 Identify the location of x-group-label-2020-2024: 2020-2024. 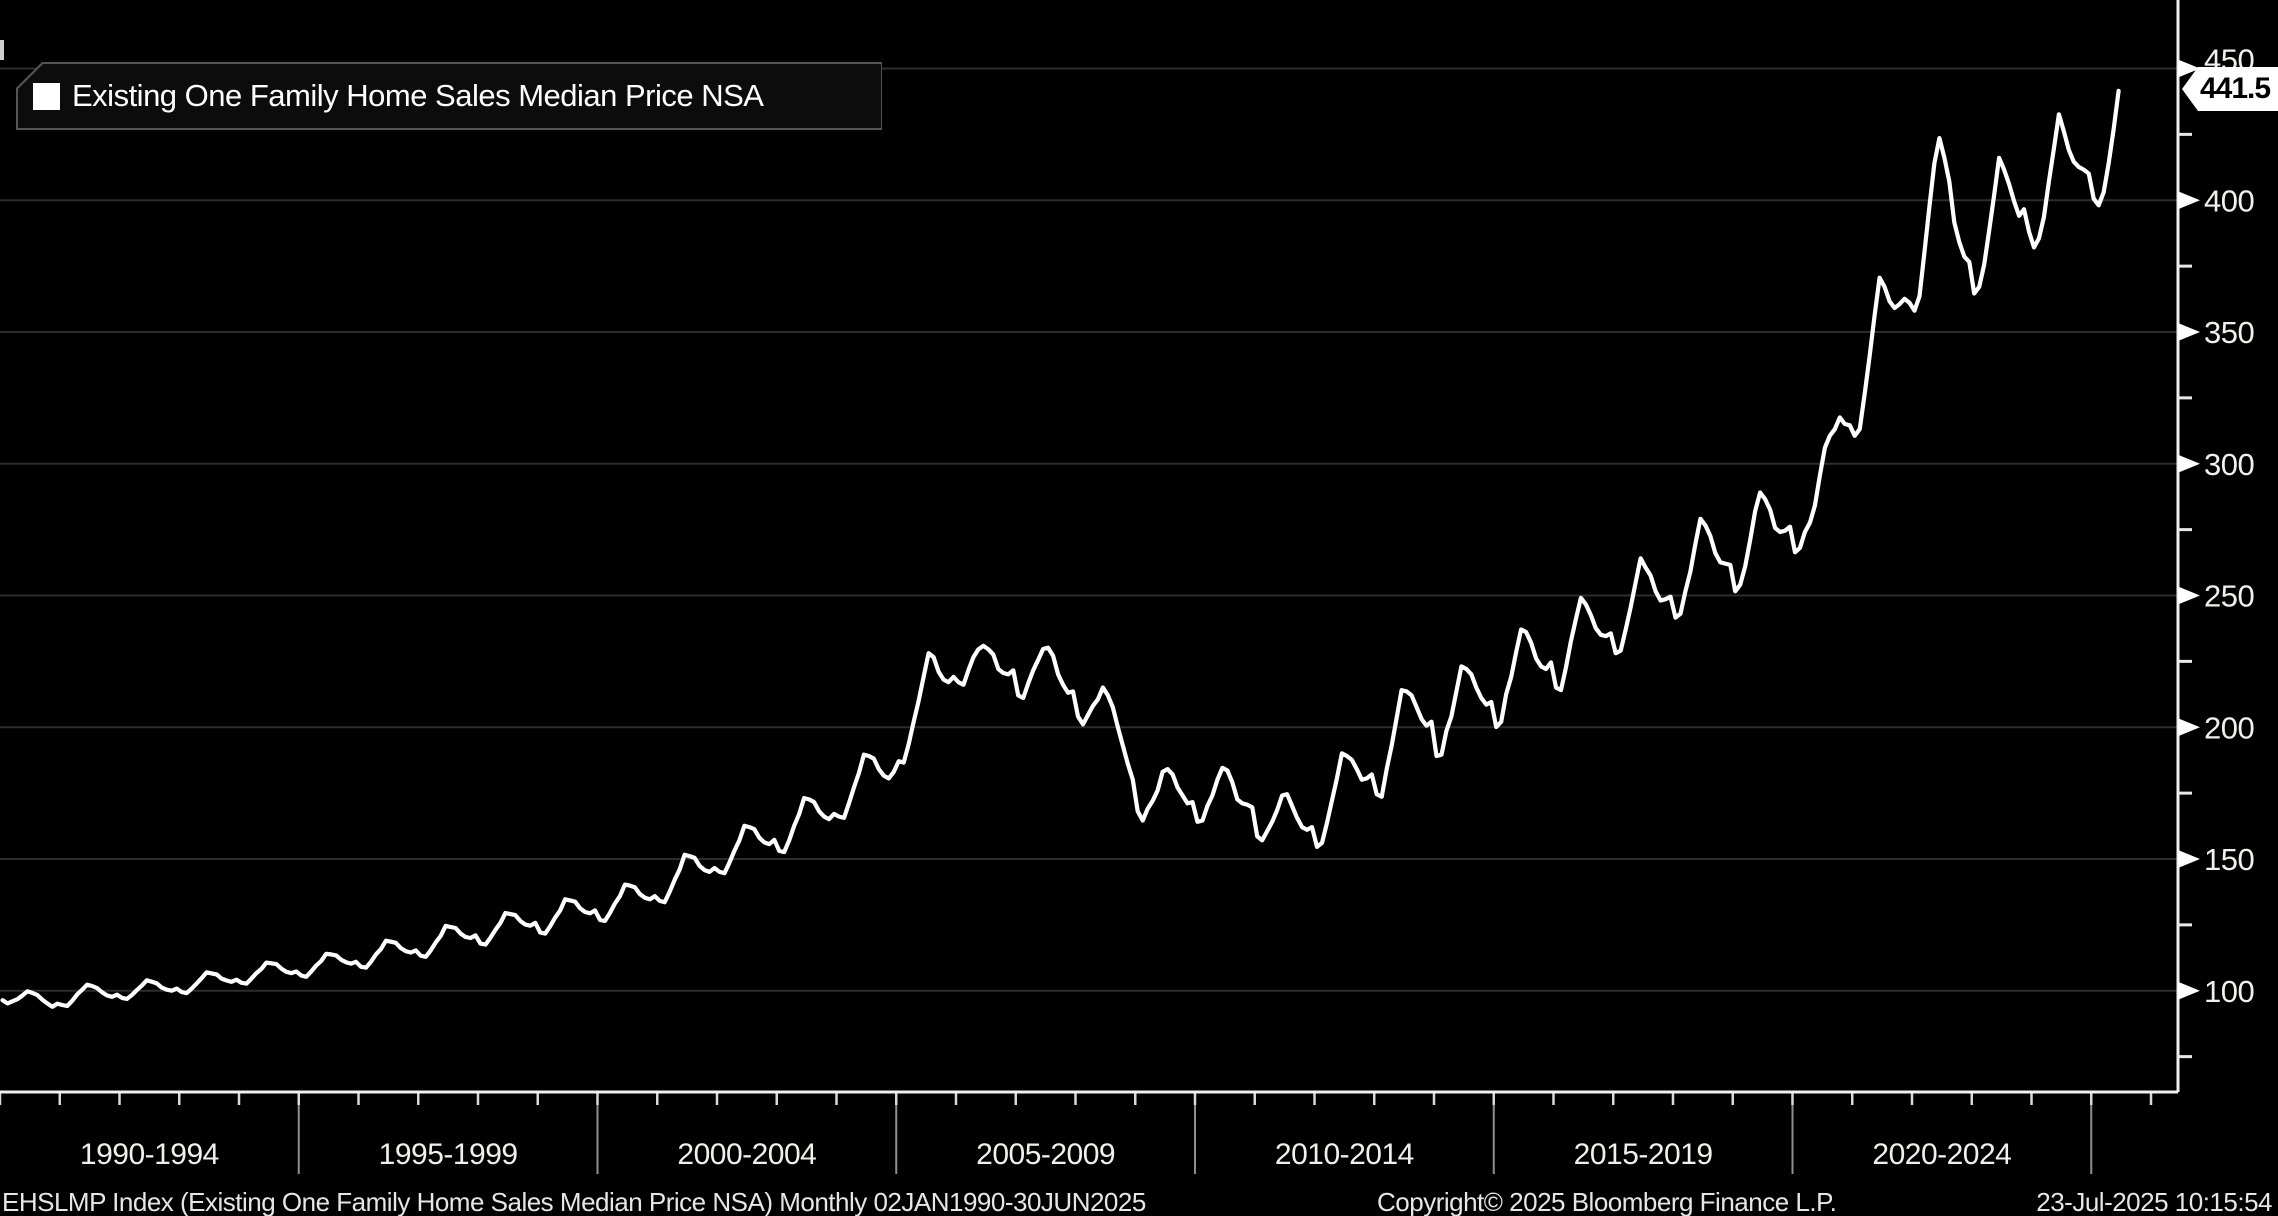
(1941, 1154).